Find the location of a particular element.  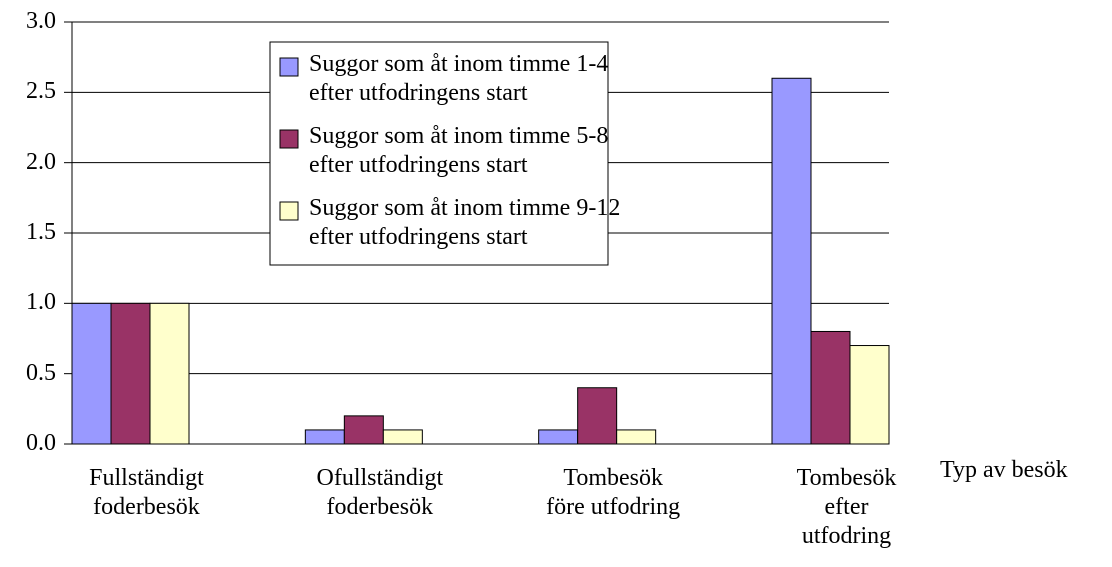

x-tick-label: Fullständigt foderbesök is located at coordinates (146, 492).